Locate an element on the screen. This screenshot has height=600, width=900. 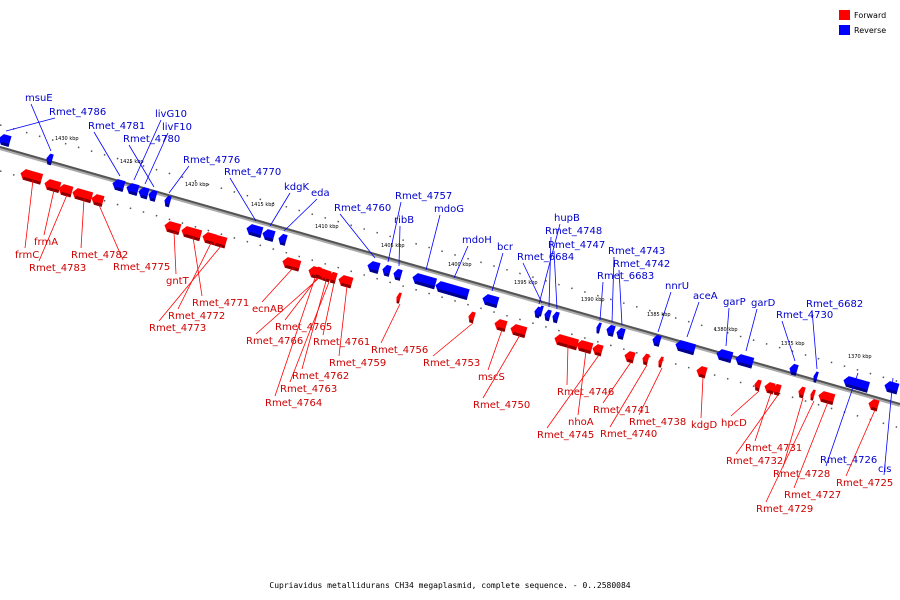
gene-label-rmet_6682: Rmet_6682 is located at coordinates (834, 304).